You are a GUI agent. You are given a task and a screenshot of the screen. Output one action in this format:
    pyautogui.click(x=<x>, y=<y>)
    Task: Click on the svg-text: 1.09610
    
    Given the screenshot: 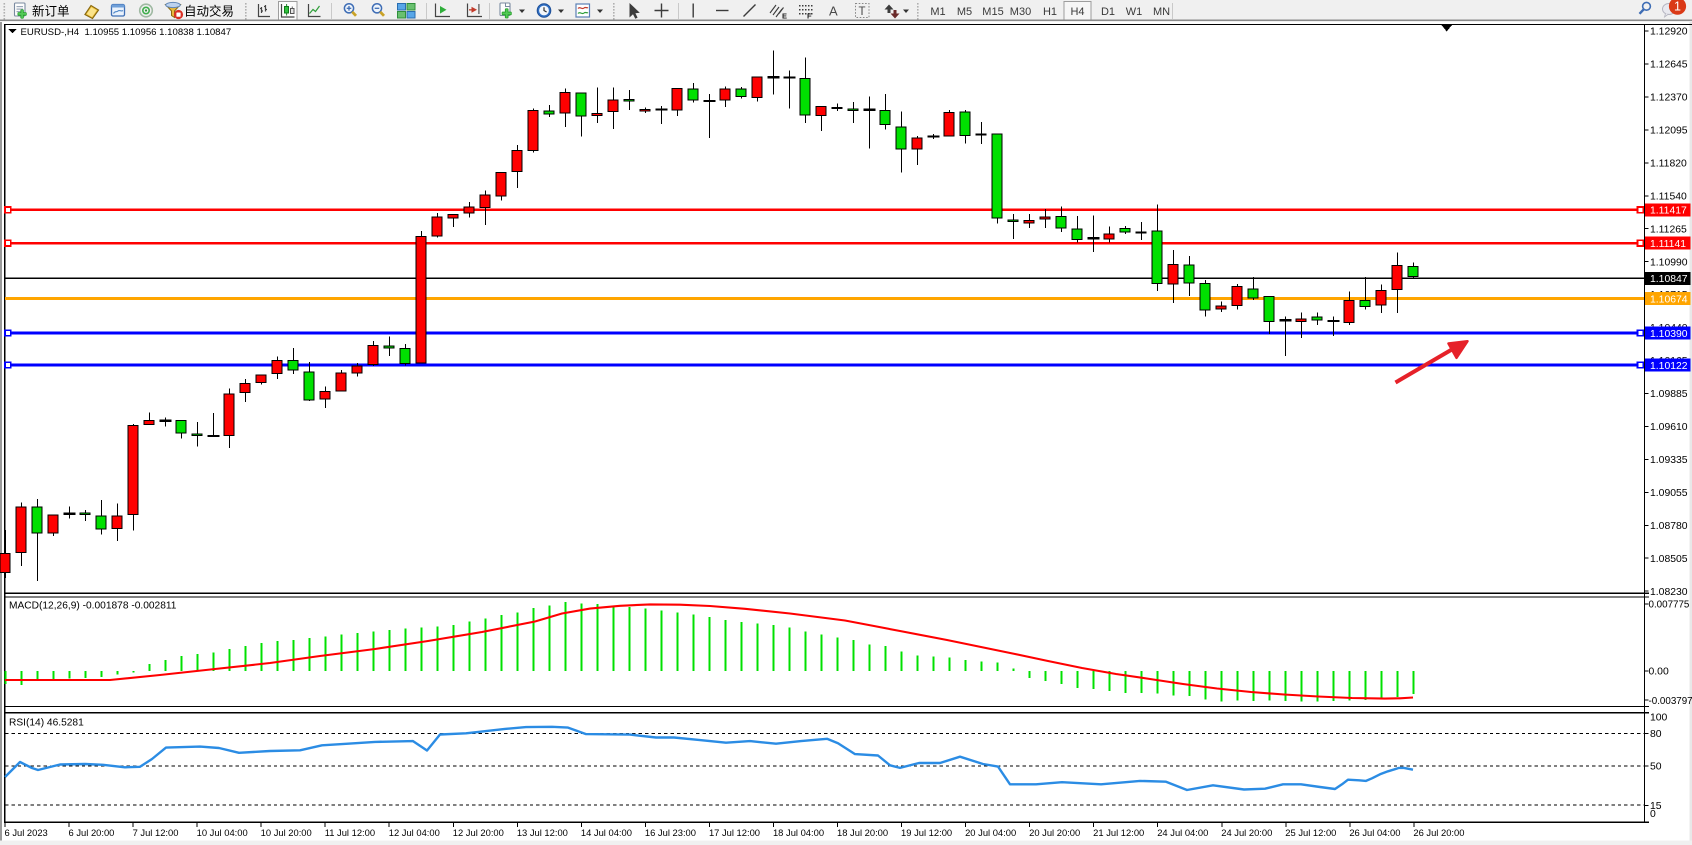 What is the action you would take?
    pyautogui.click(x=1669, y=427)
    